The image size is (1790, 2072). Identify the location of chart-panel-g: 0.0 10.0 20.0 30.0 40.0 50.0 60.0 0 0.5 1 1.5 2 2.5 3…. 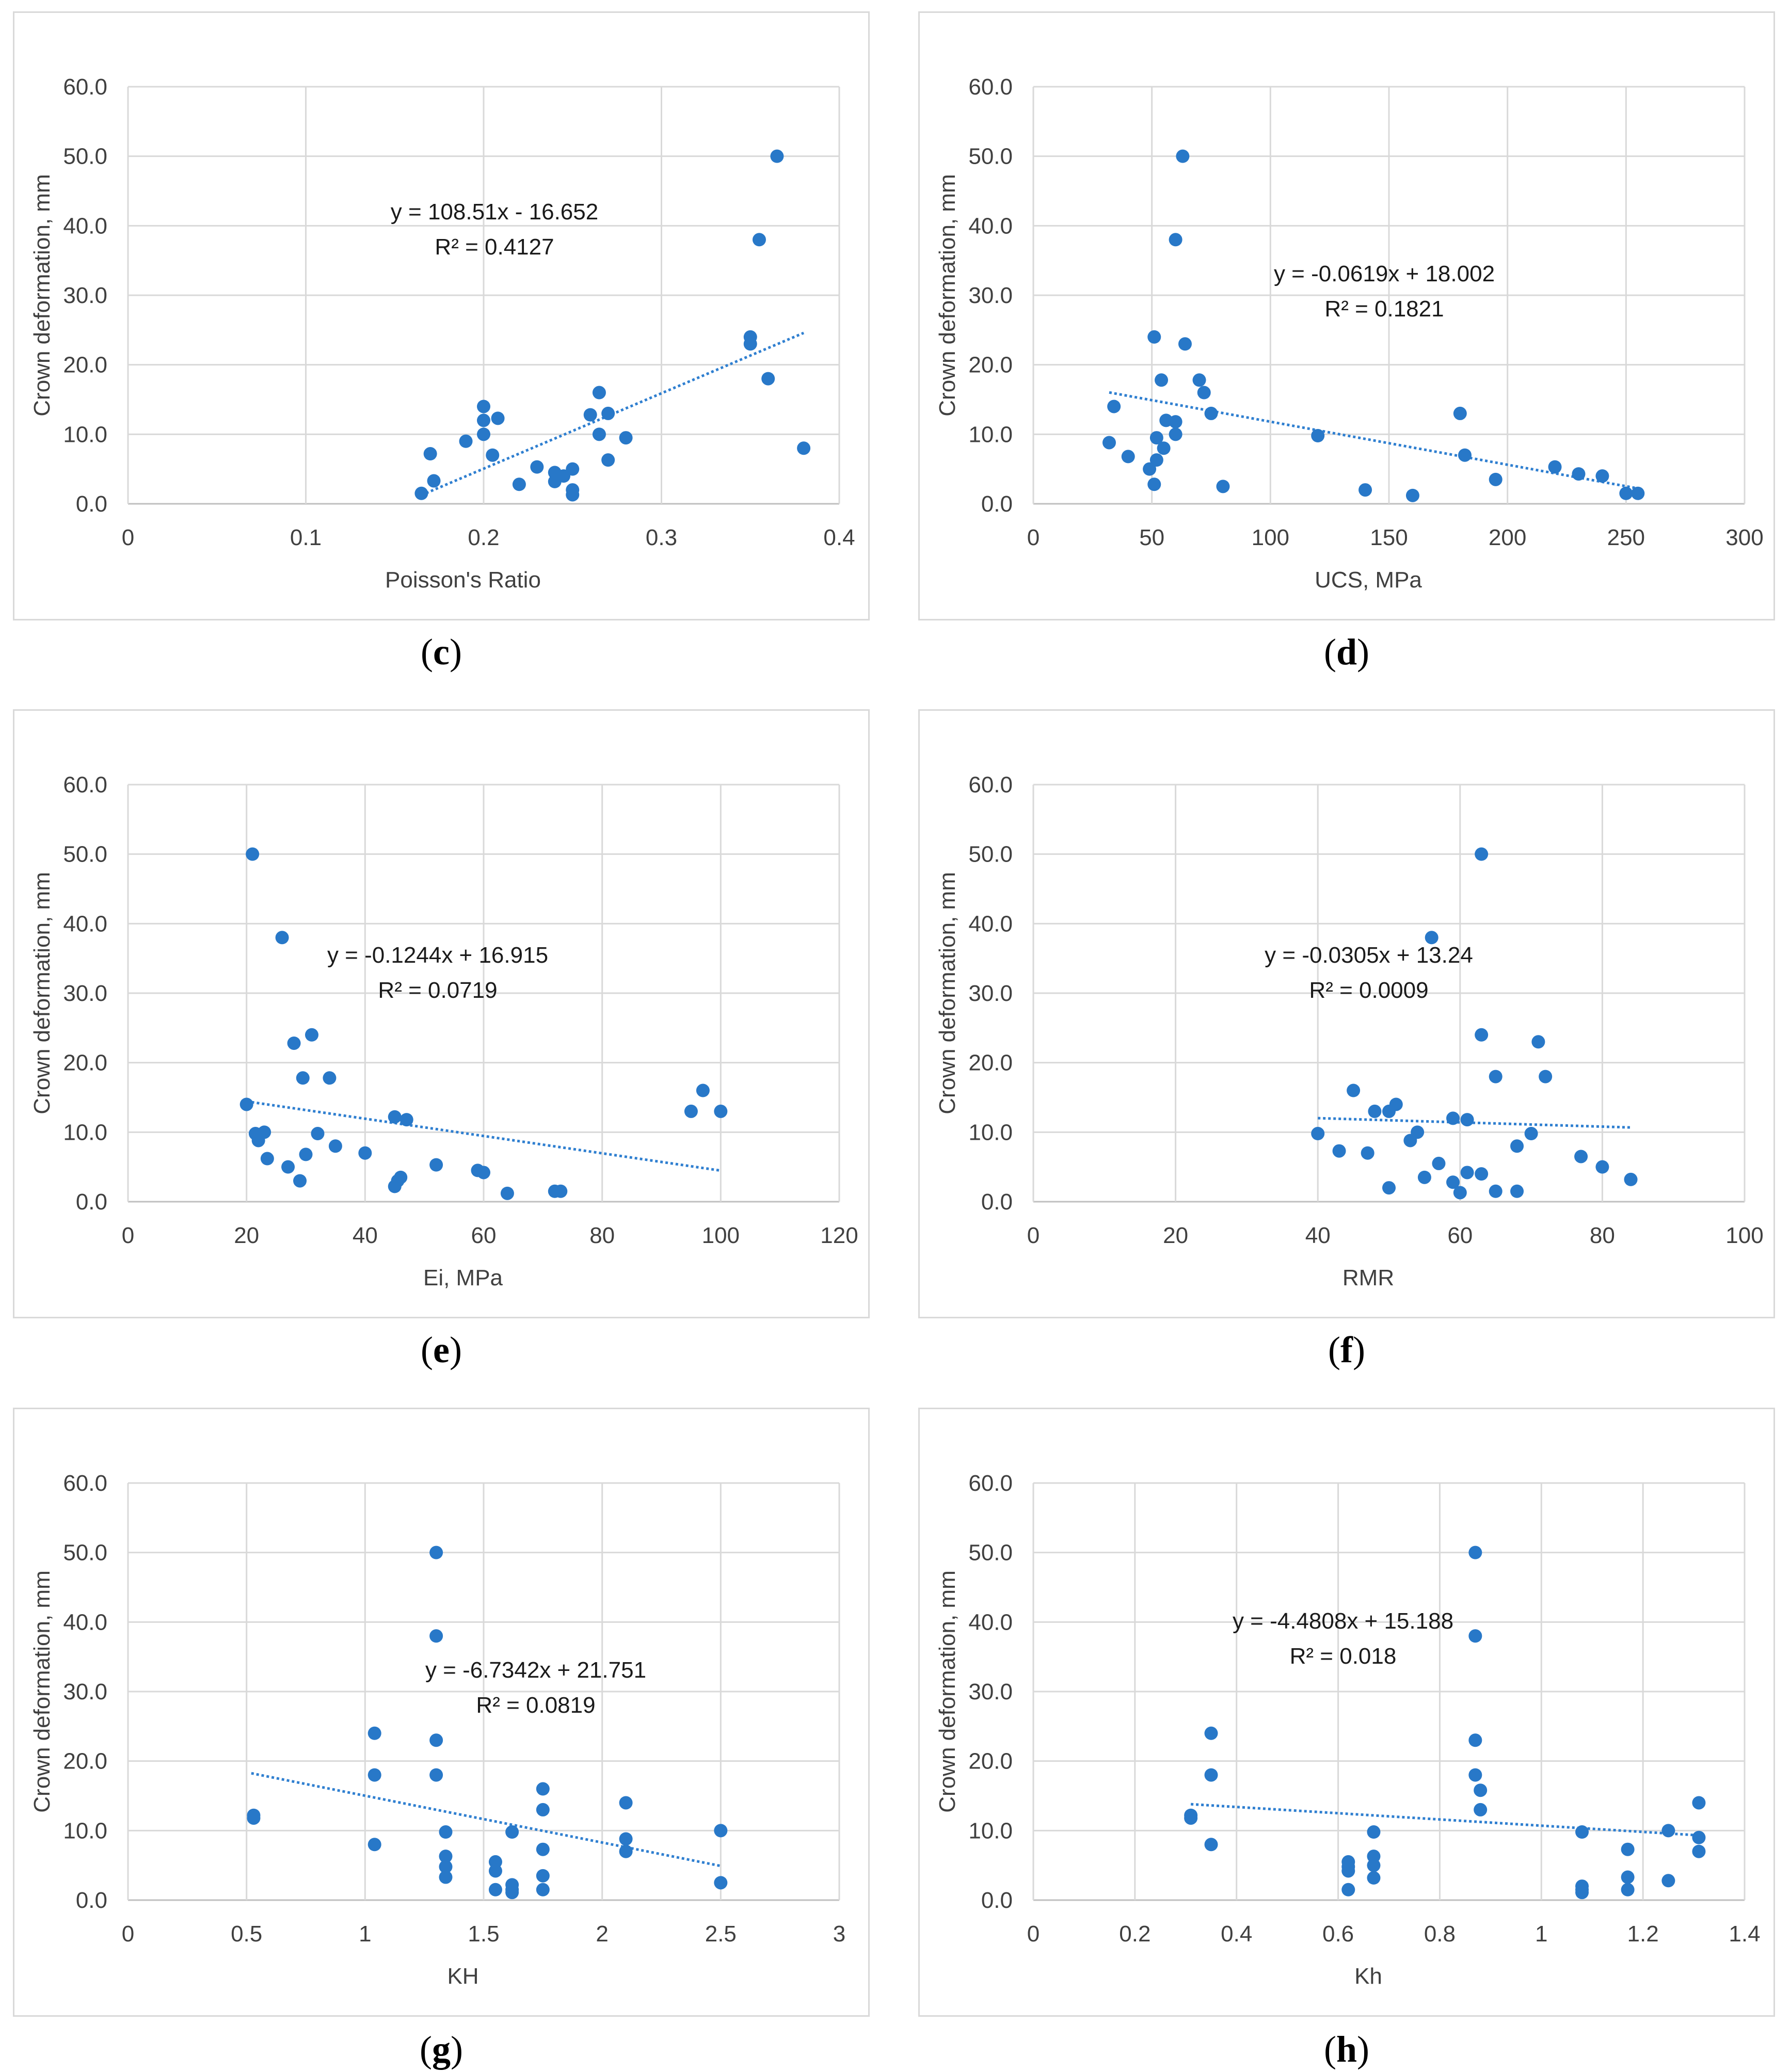
(441, 1712).